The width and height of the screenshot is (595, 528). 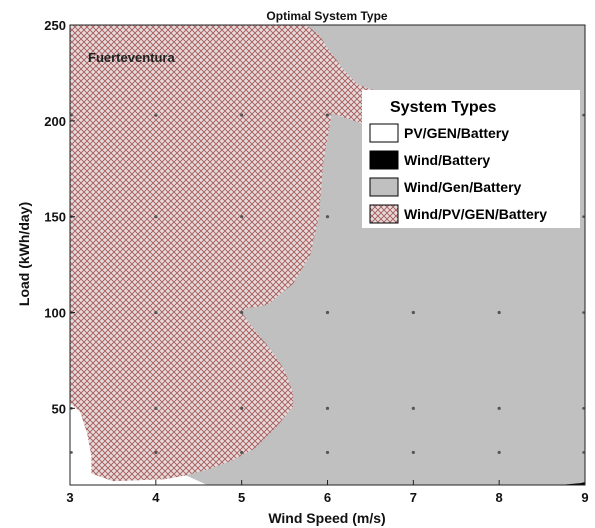 I want to click on y-tick-label: 50, so click(x=59, y=408).